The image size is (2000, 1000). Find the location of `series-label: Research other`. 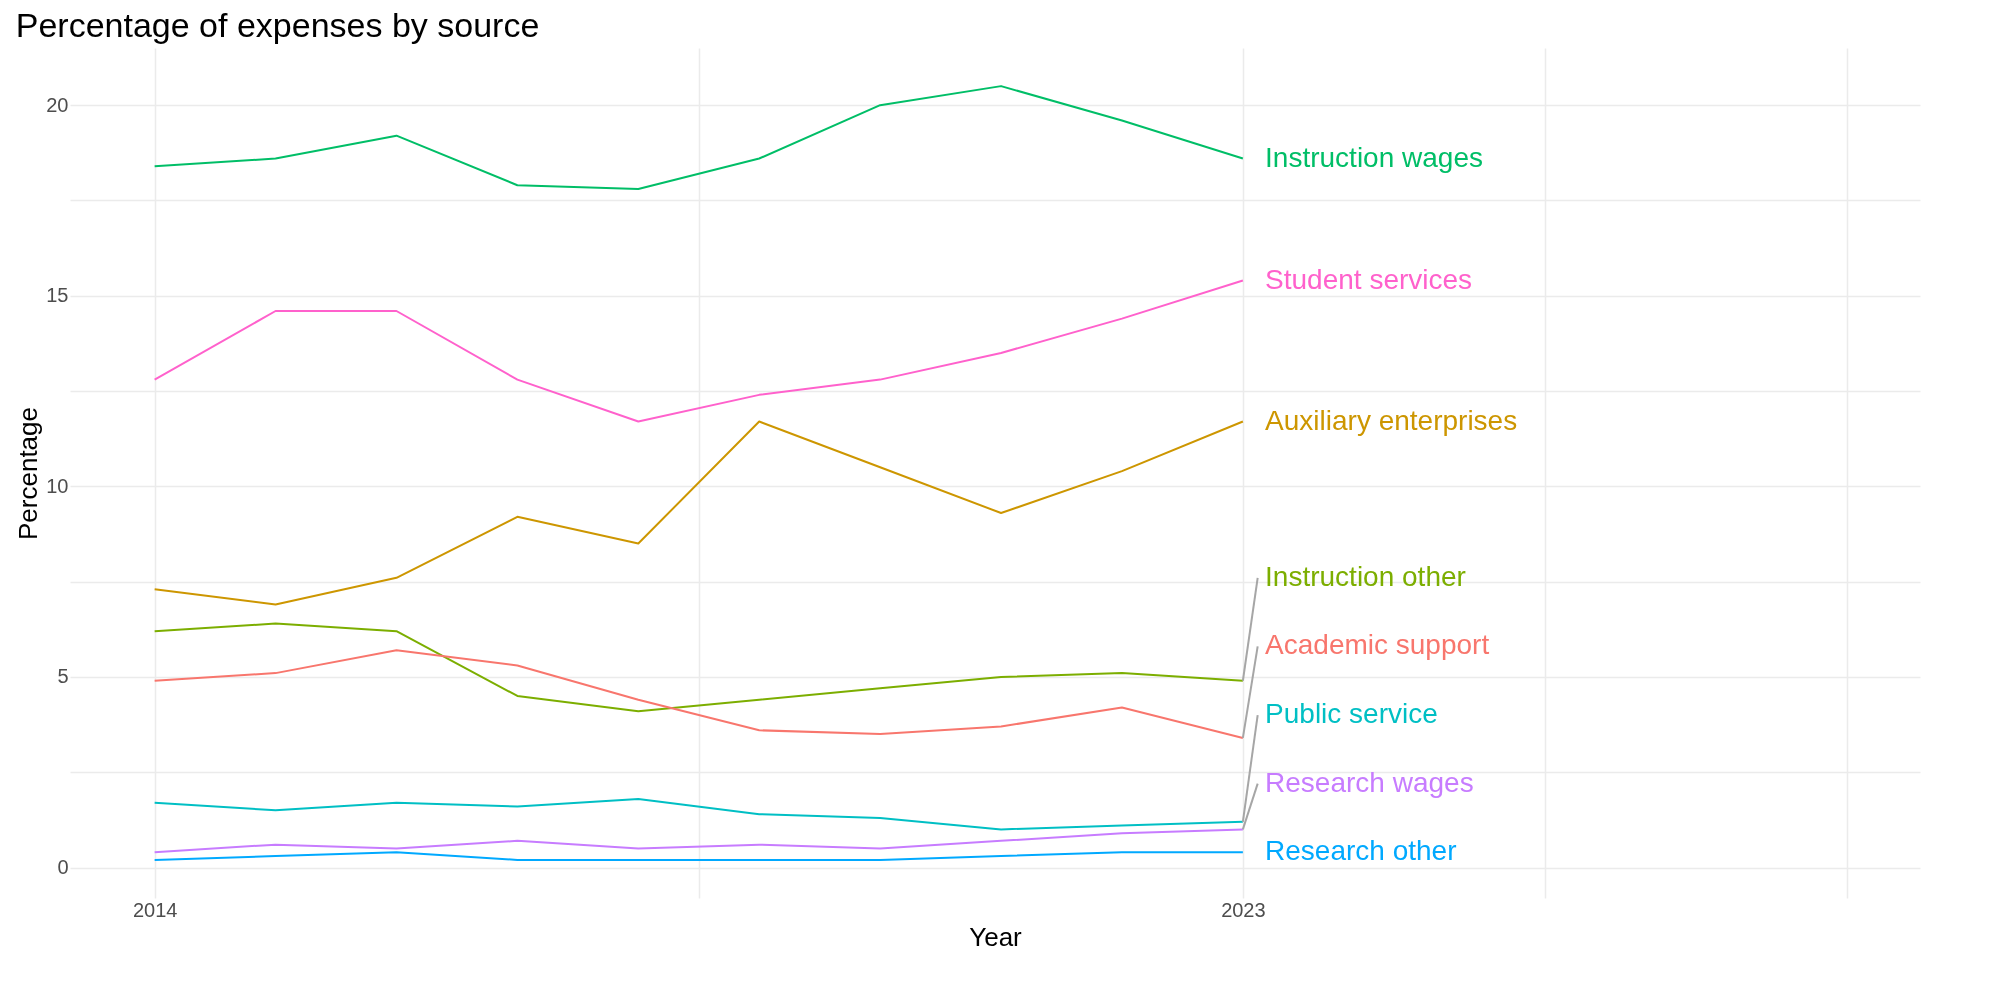

series-label: Research other is located at coordinates (1361, 851).